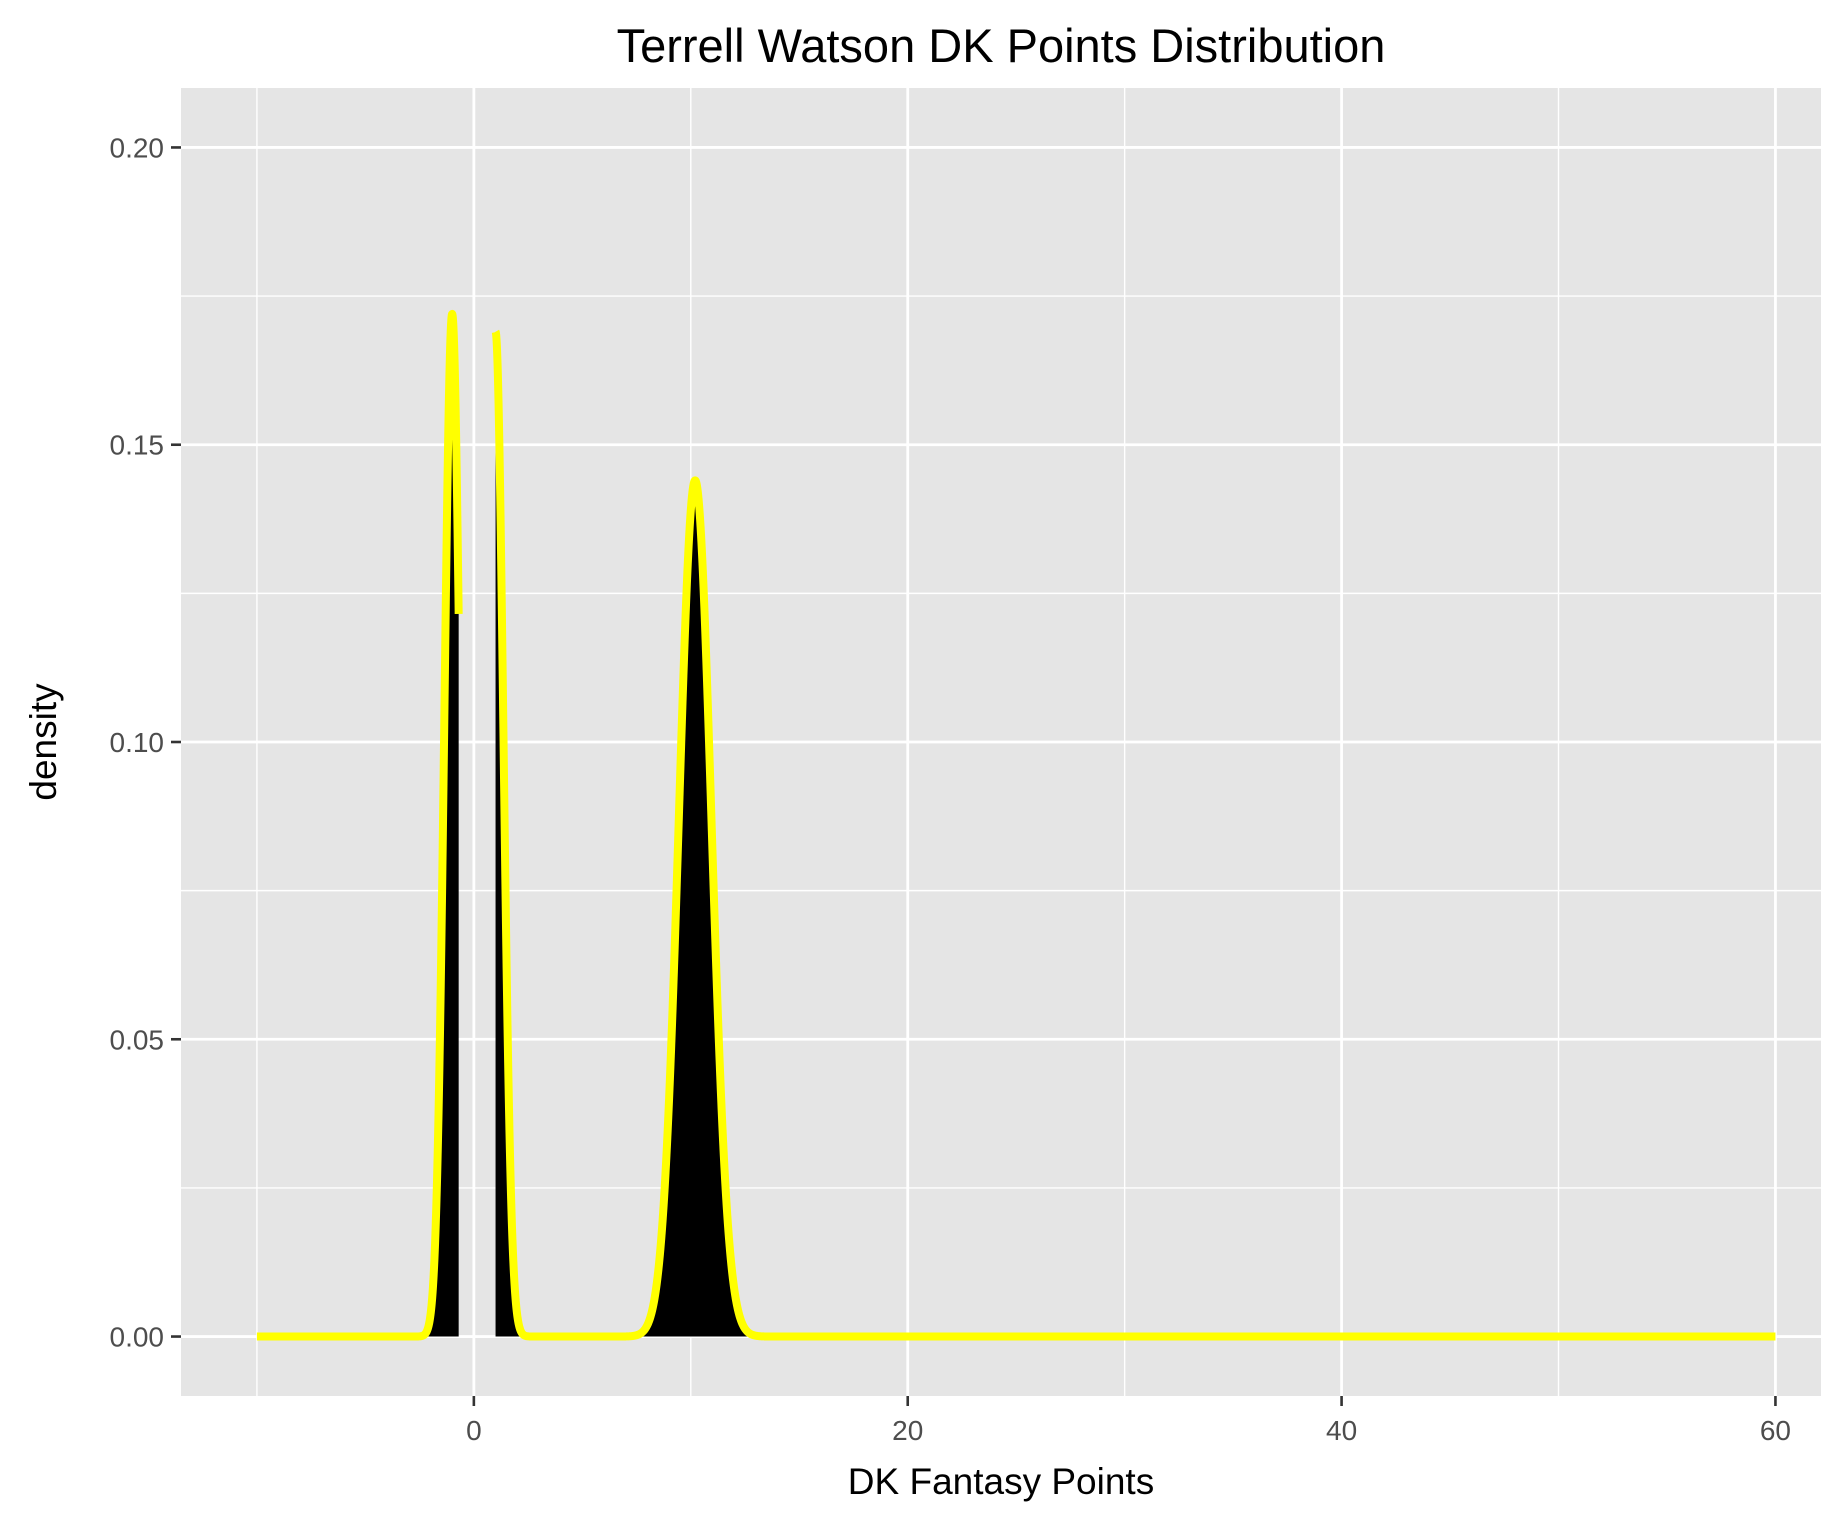  I want to click on x-tick-label: 40, so click(1341, 1430).